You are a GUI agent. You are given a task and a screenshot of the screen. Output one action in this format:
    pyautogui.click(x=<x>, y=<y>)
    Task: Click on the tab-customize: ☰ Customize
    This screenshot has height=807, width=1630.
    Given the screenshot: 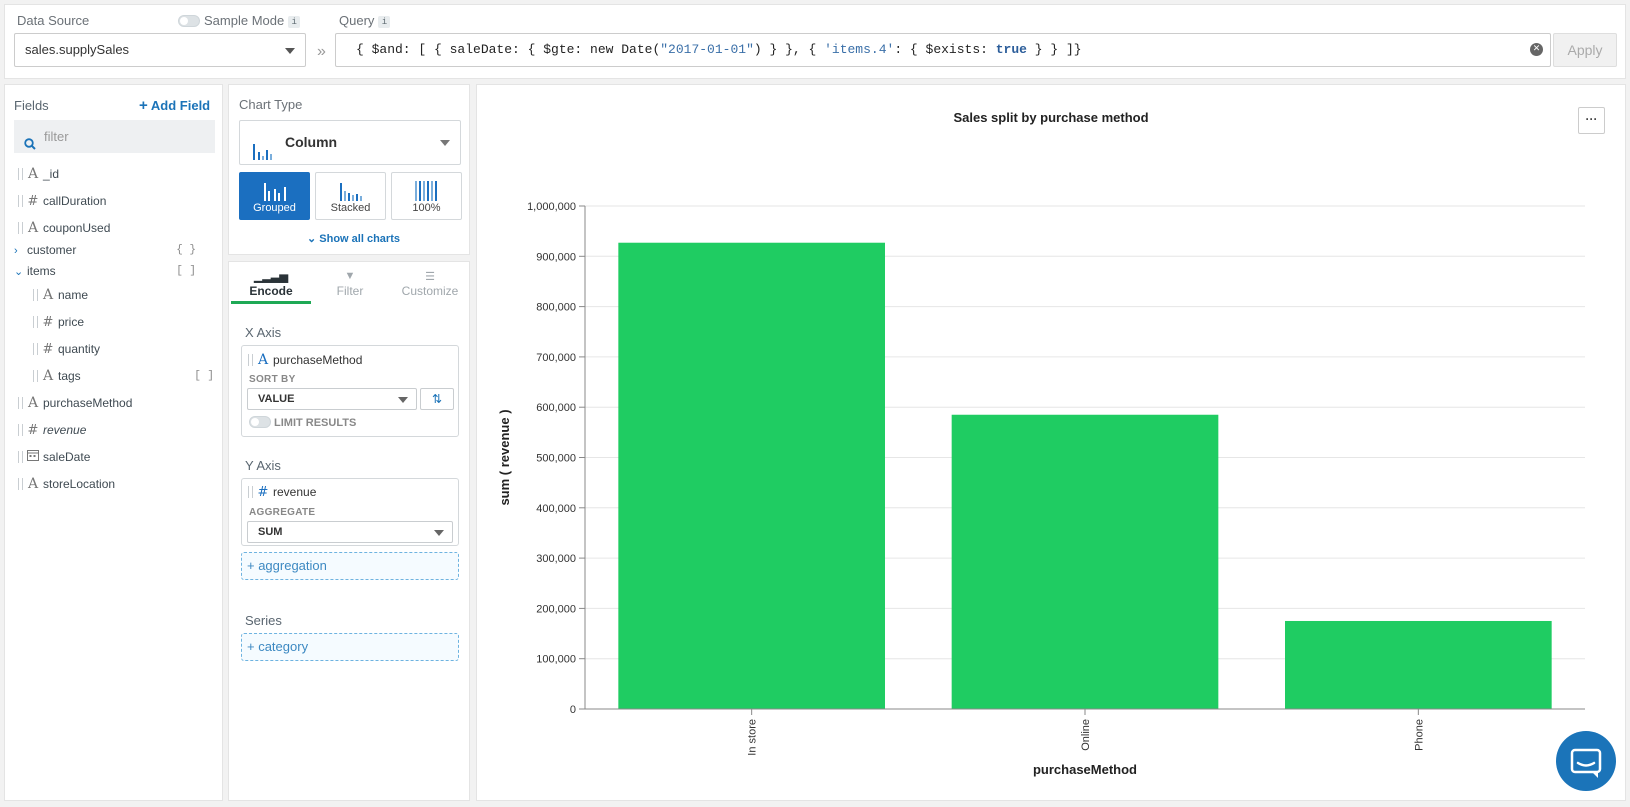 What is the action you would take?
    pyautogui.click(x=430, y=283)
    